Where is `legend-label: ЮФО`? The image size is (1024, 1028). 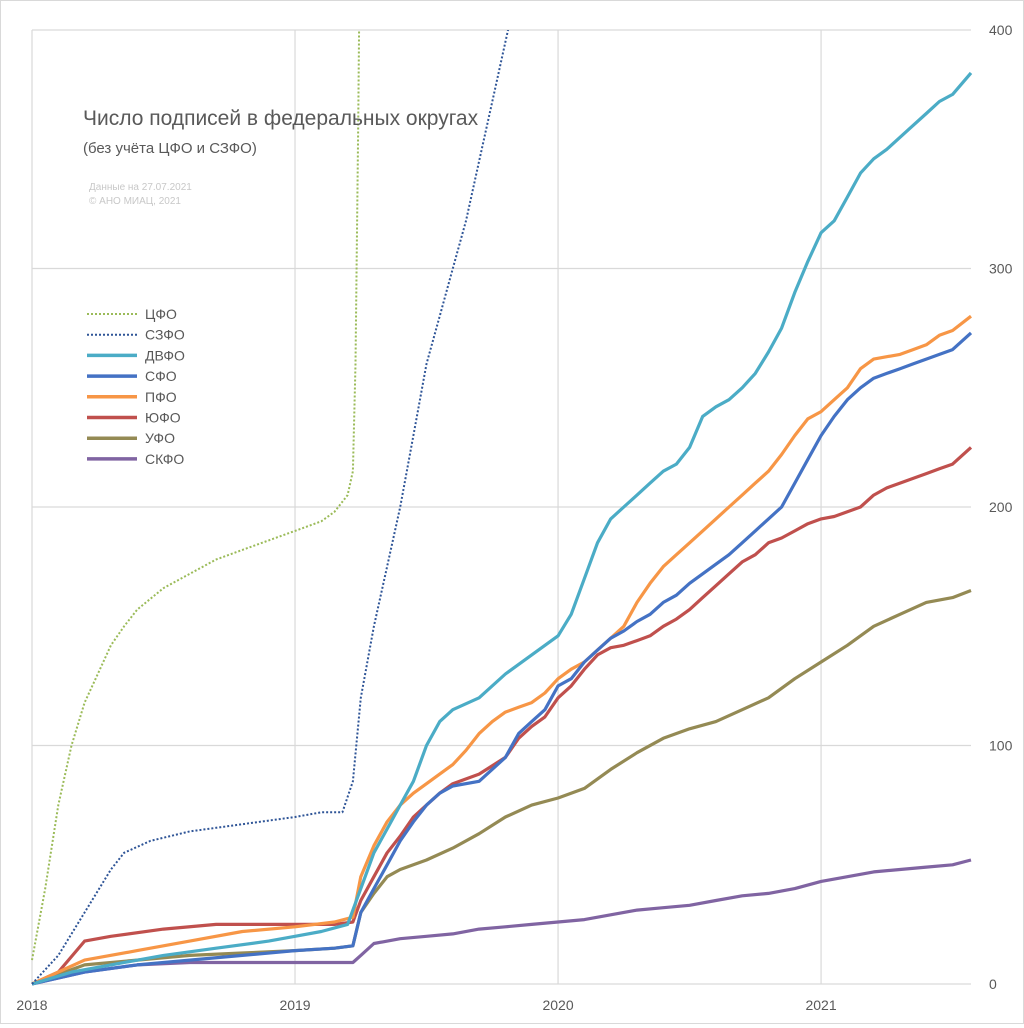
legend-label: ЮФО is located at coordinates (163, 418).